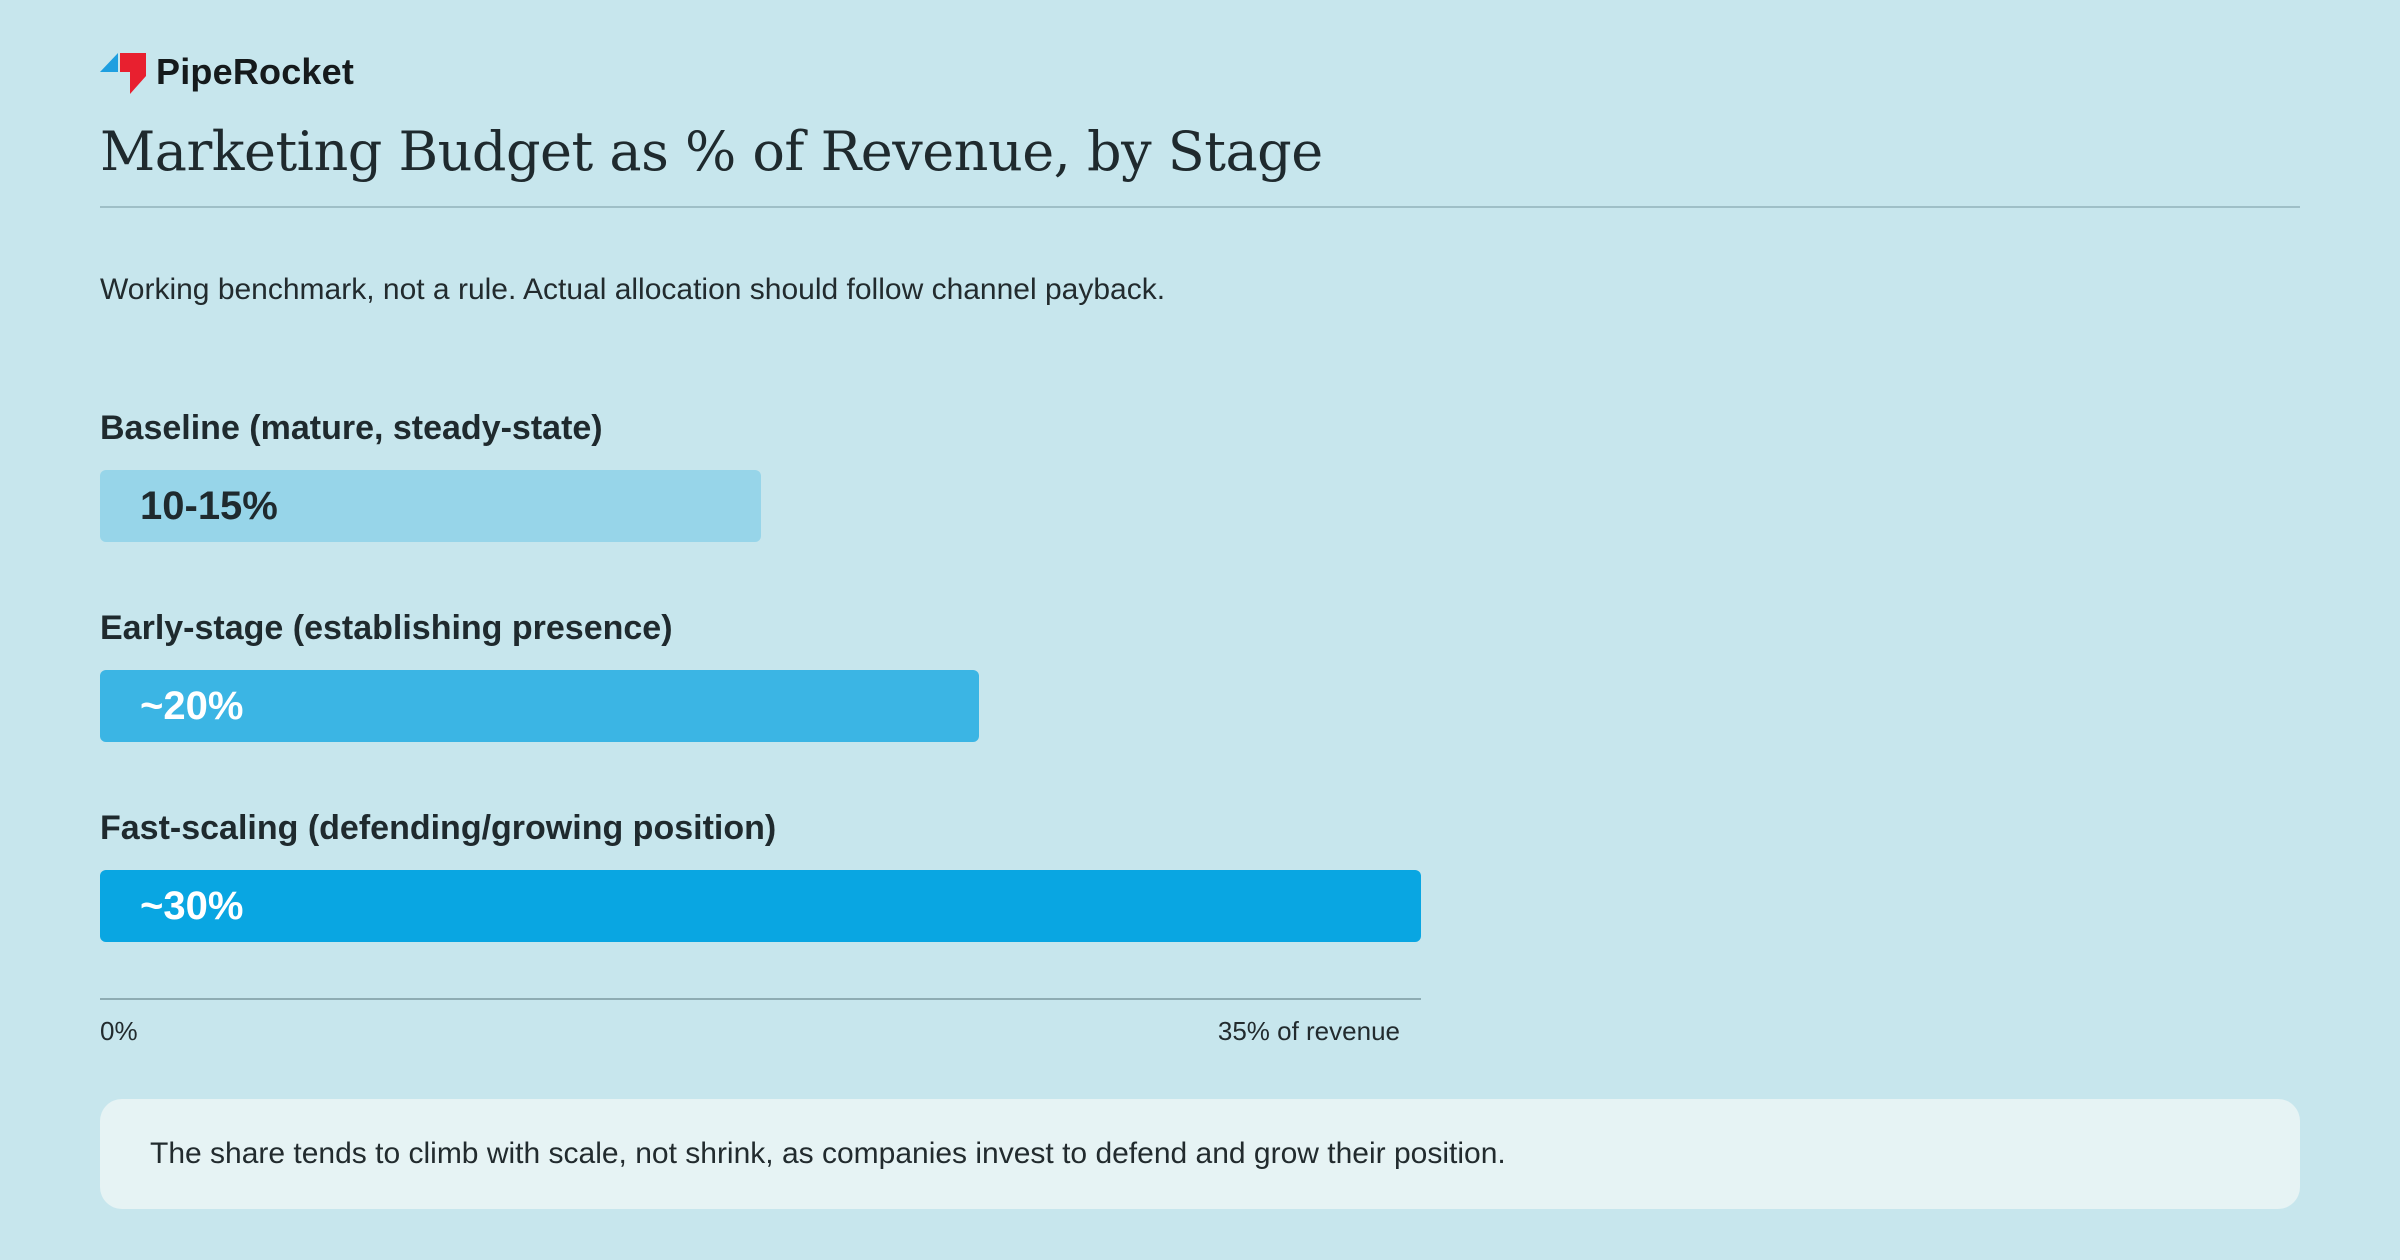 Image resolution: width=2400 pixels, height=1260 pixels. I want to click on bar-track-fast-scaling: ~30%, so click(760, 906).